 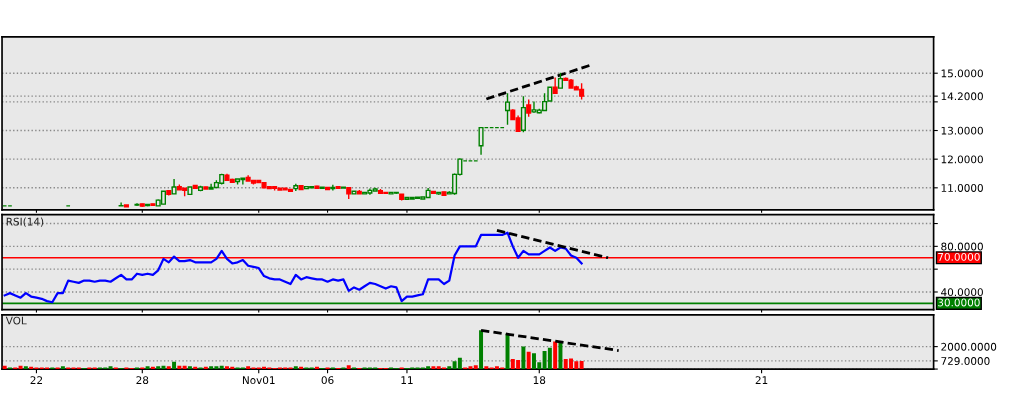 What do you see at coordinates (258, 380) in the screenshot?
I see `x-tick-label: Nov01` at bounding box center [258, 380].